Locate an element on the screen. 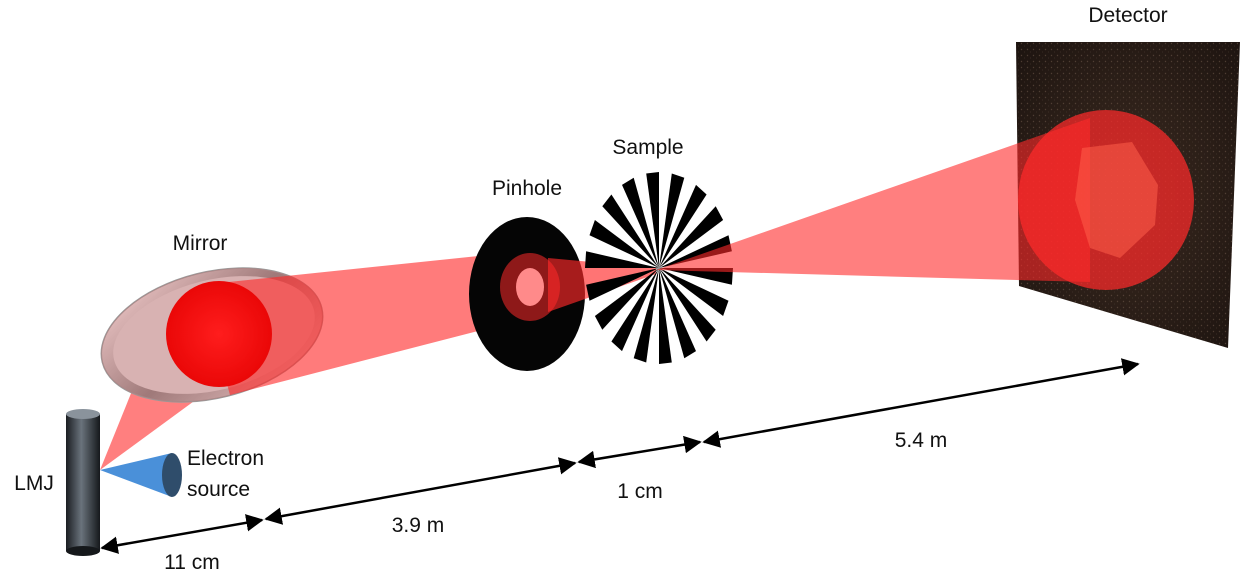 The image size is (1242, 580). label-mirror: Mirror is located at coordinates (200, 243).